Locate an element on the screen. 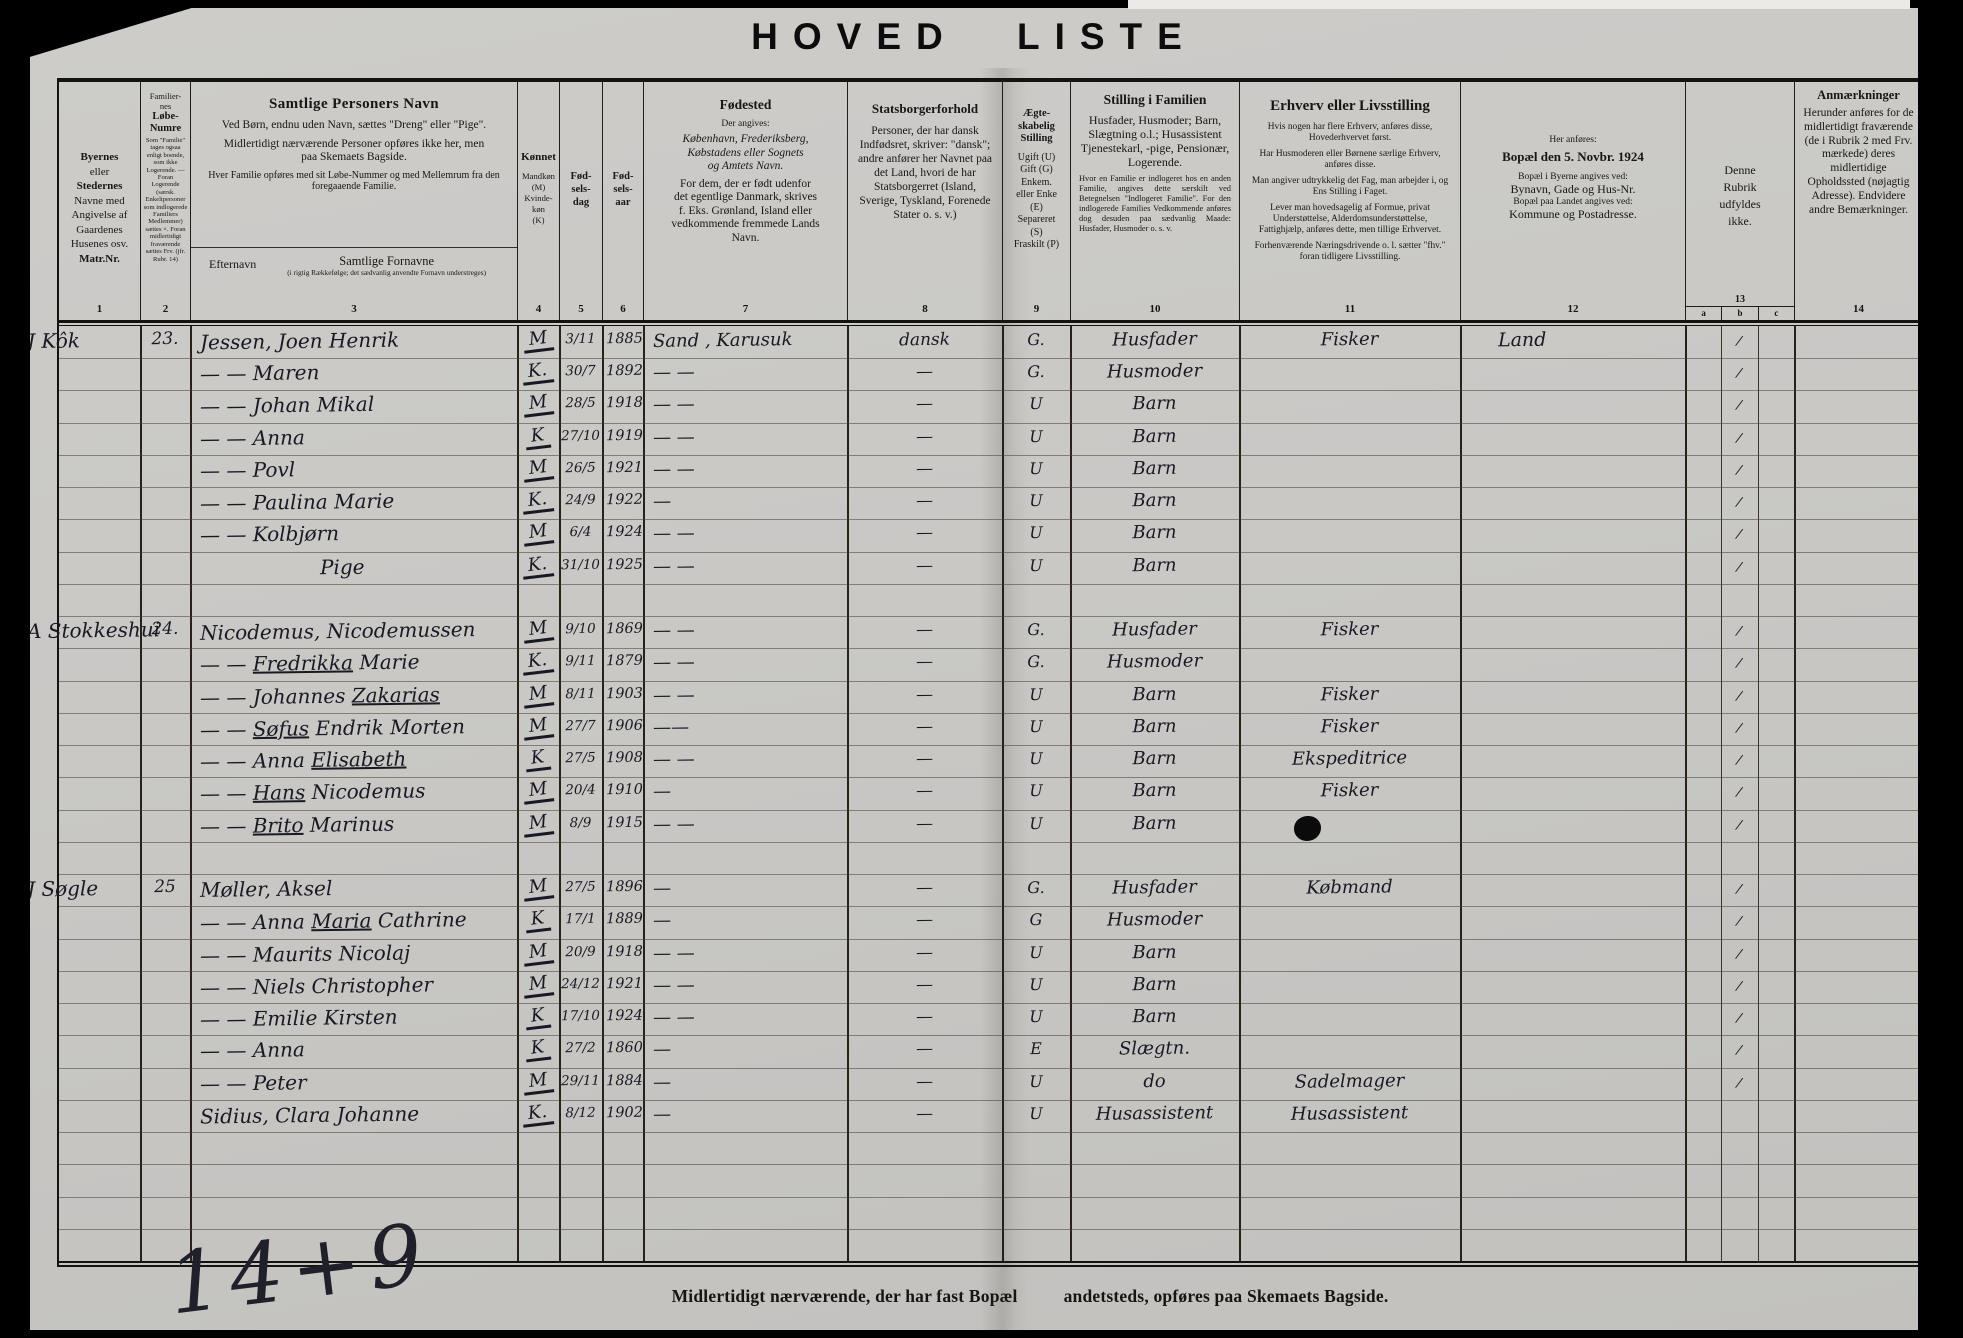 The width and height of the screenshot is (1963, 1338). text-line: sels- is located at coordinates (581, 189).